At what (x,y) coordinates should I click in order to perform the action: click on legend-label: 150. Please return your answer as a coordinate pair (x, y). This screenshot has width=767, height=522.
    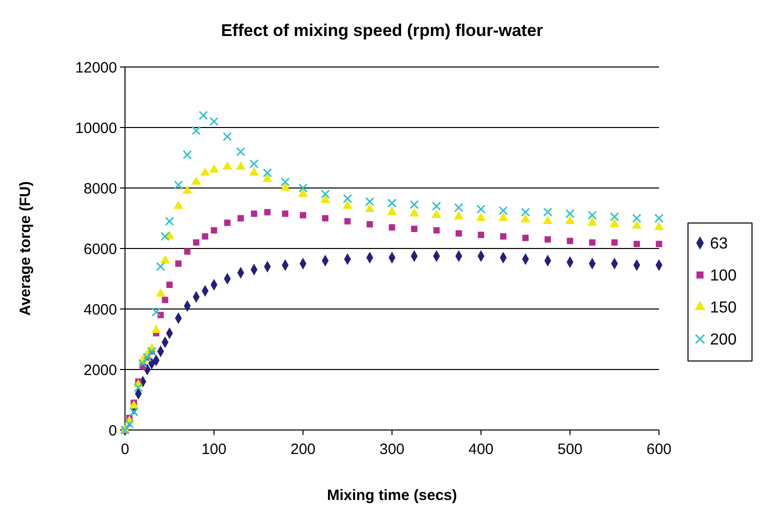
    Looking at the image, I should click on (723, 308).